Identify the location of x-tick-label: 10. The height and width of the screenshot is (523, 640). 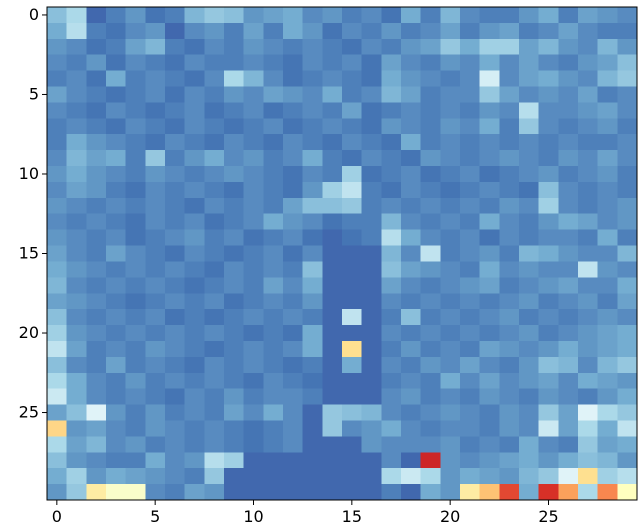
(253, 515).